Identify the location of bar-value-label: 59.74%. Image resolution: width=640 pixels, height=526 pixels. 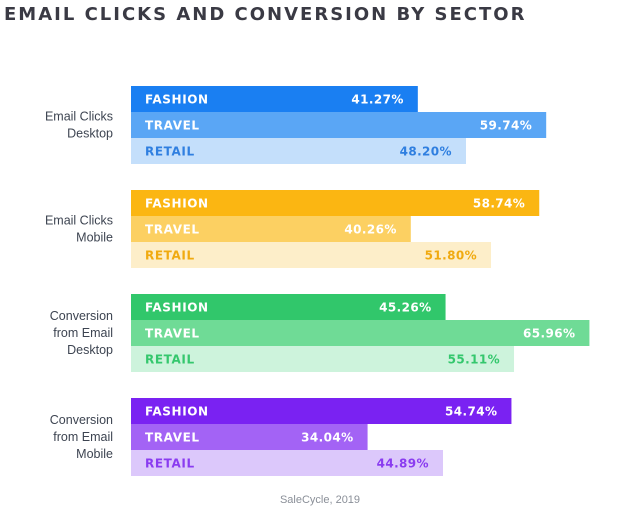
(506, 126).